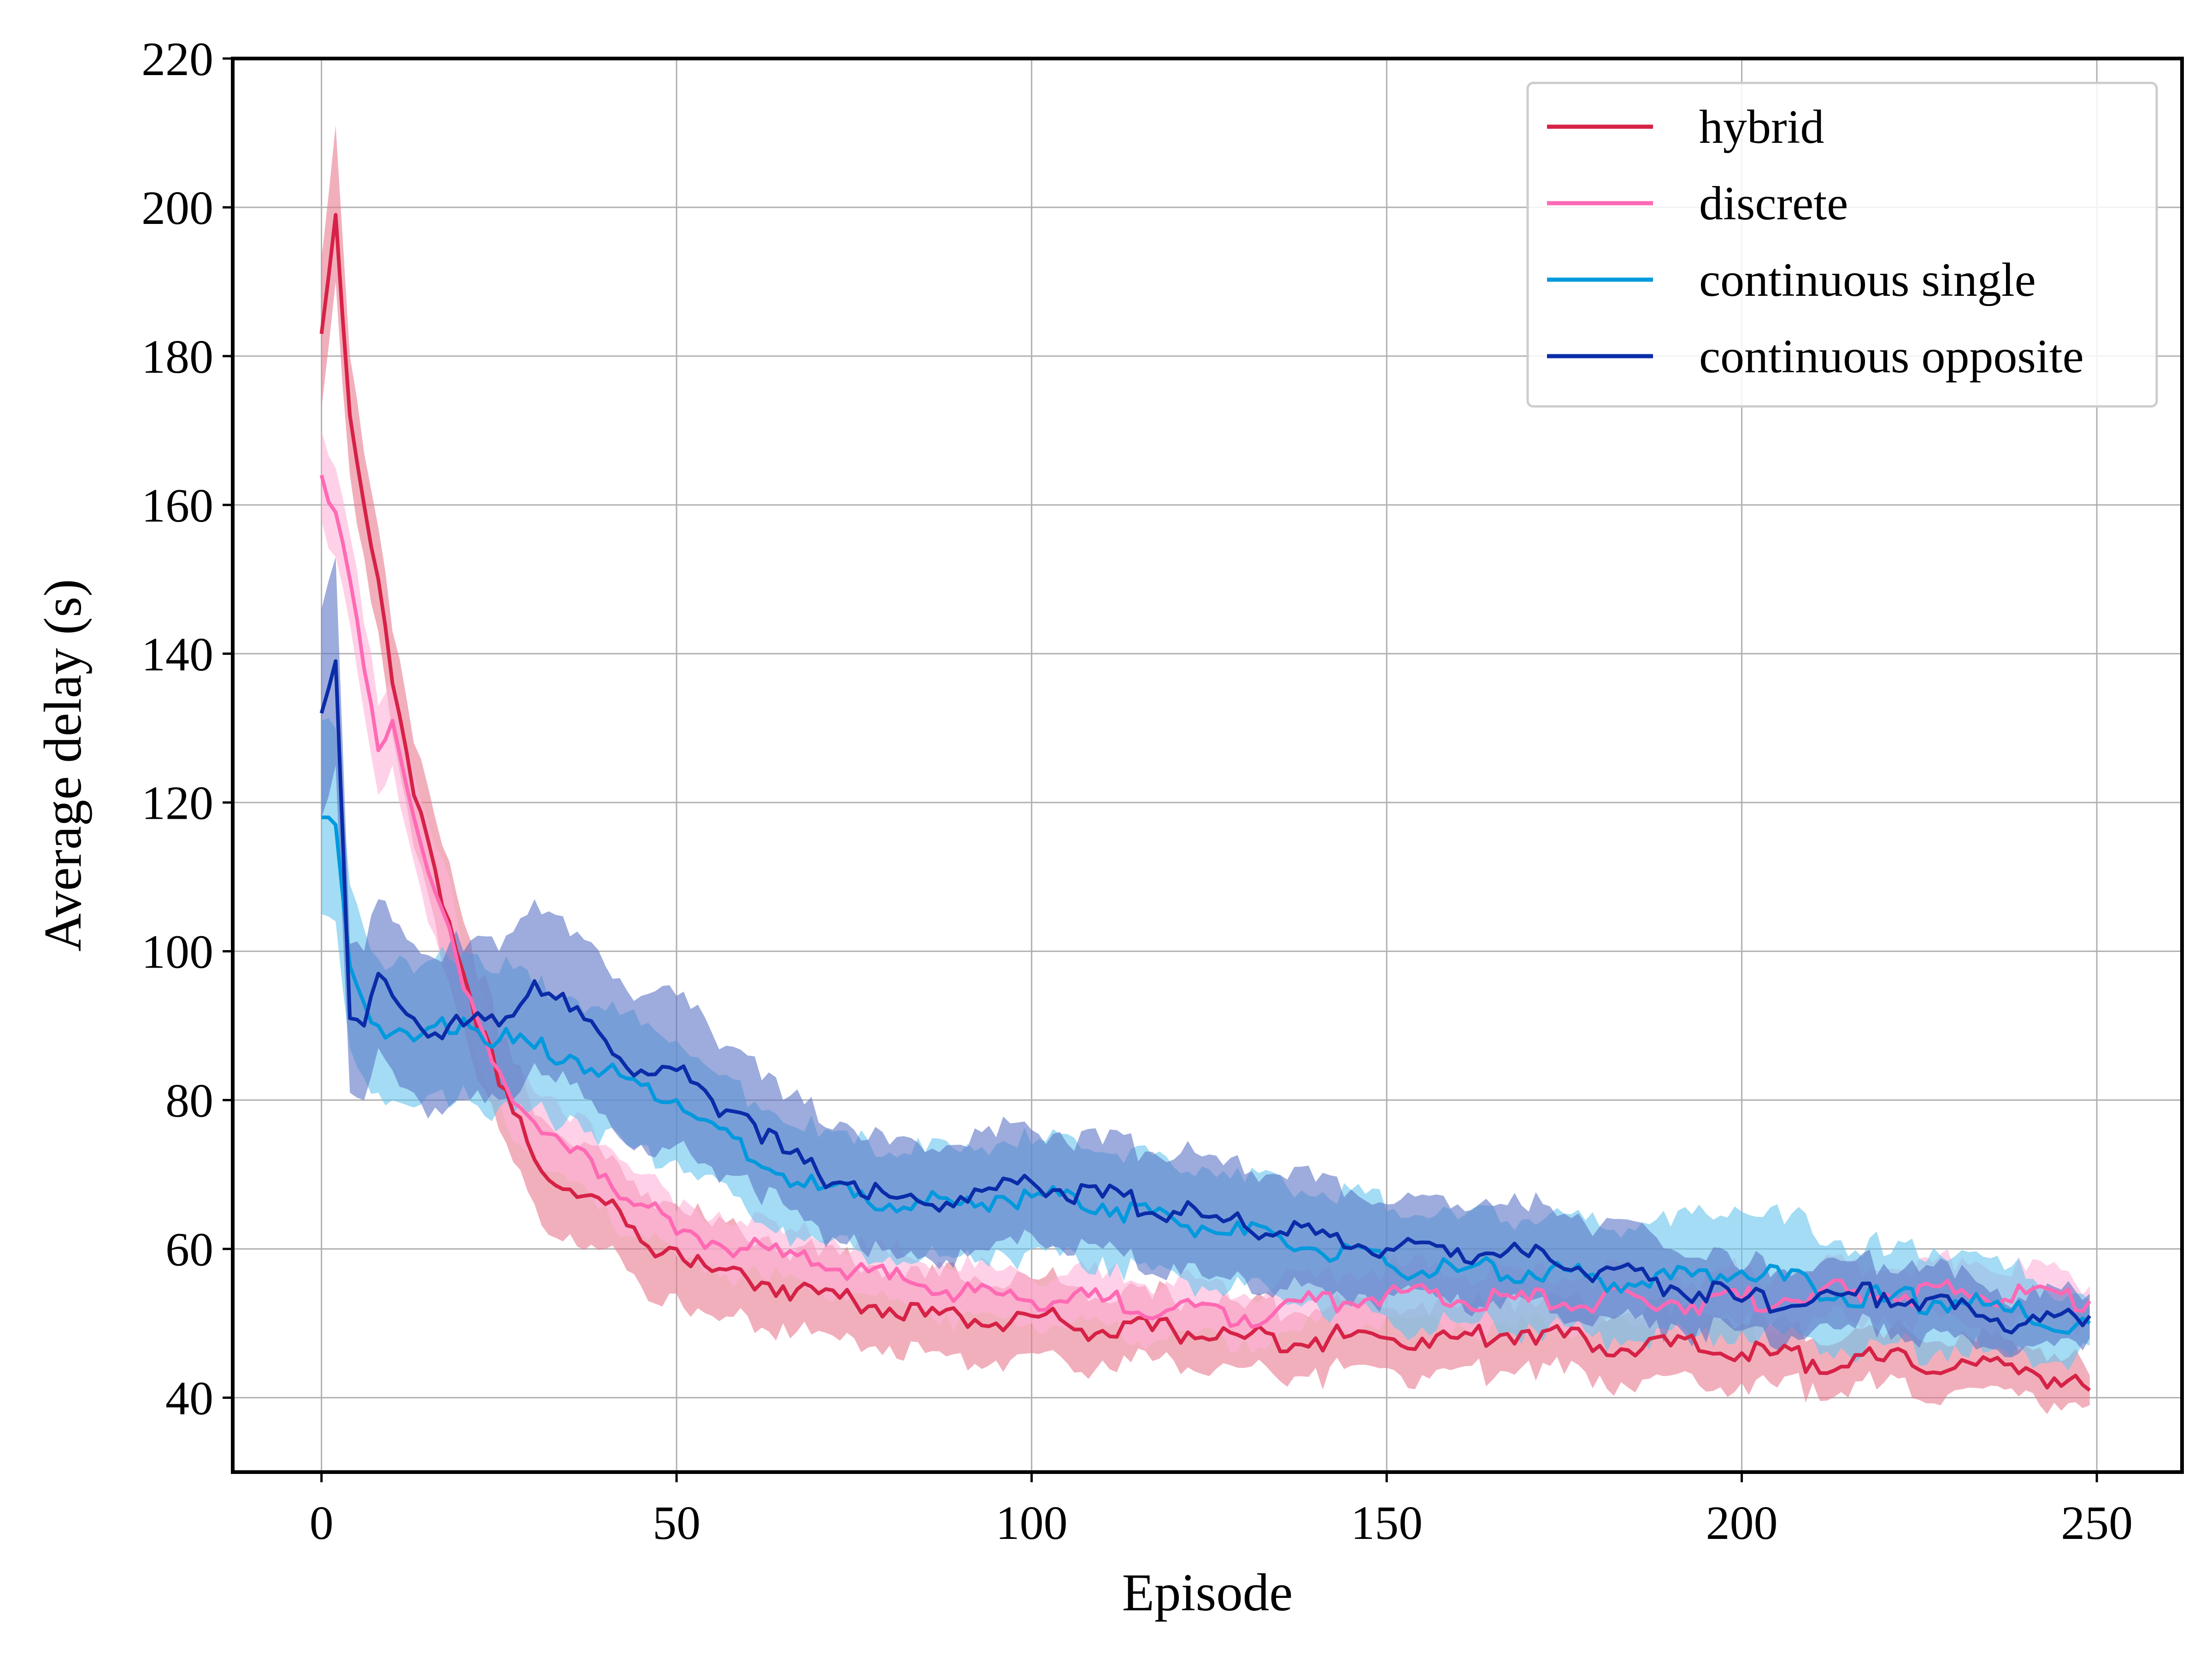 The height and width of the screenshot is (1661, 2212). I want to click on y-tick-label: 180, so click(177, 356).